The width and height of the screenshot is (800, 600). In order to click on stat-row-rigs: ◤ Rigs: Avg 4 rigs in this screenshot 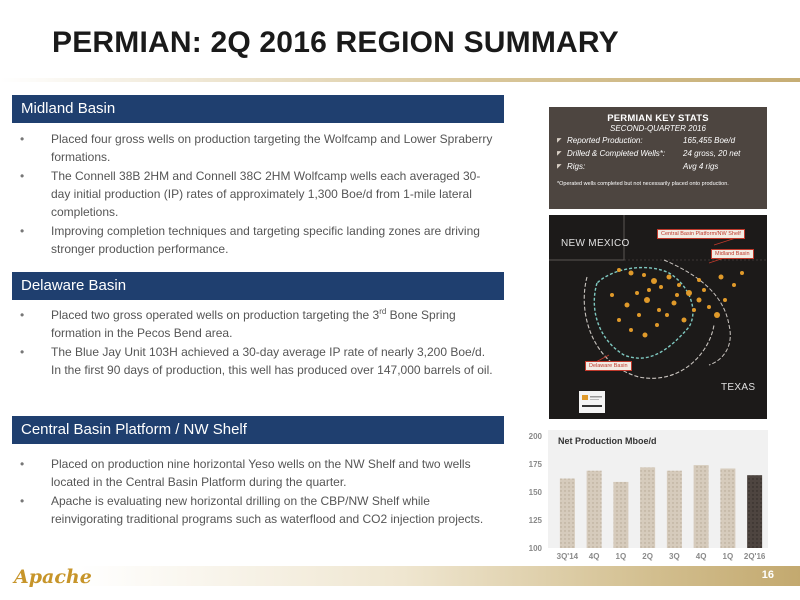, I will do `click(638, 166)`.